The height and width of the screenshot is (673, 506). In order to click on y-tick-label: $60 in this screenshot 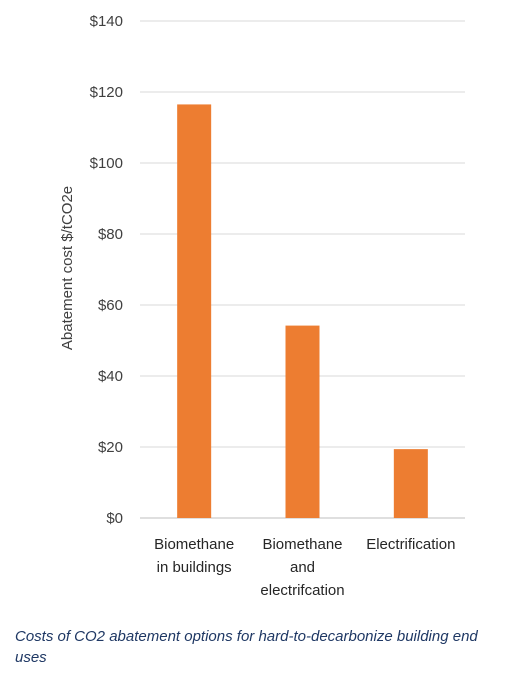, I will do `click(110, 305)`.